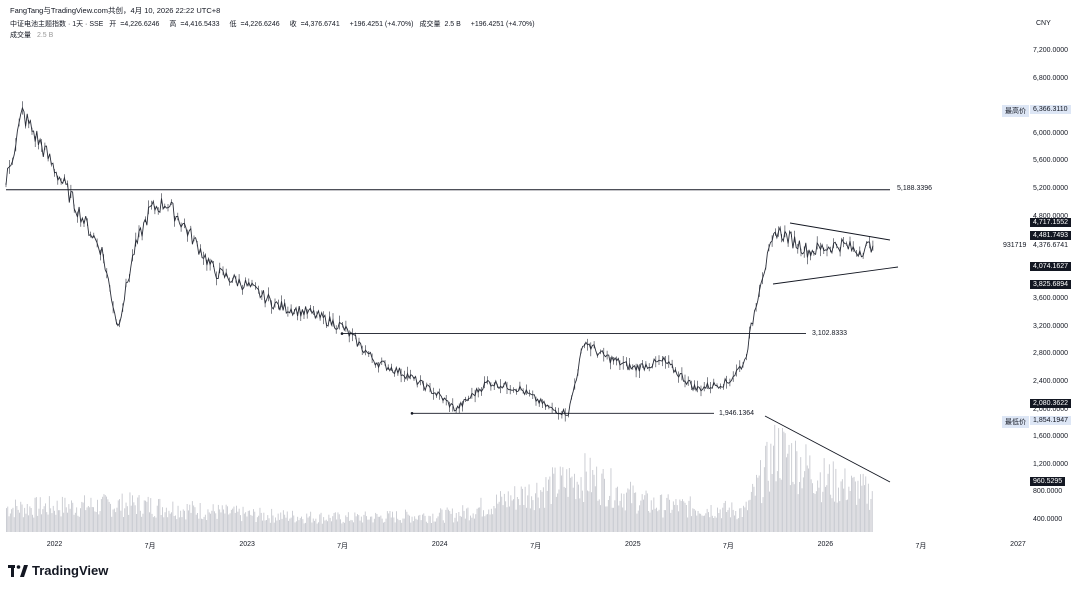 Image resolution: width=1080 pixels, height=589 pixels. What do you see at coordinates (262, 24) in the screenshot?
I see `low-value: 4,226.6246` at bounding box center [262, 24].